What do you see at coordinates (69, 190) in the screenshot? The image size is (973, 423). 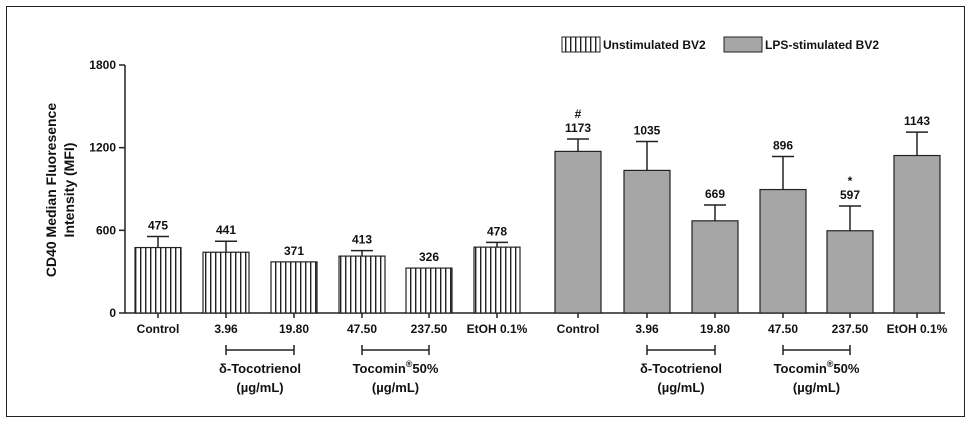 I see `y-axis-label-line2: Intensity (MFI)` at bounding box center [69, 190].